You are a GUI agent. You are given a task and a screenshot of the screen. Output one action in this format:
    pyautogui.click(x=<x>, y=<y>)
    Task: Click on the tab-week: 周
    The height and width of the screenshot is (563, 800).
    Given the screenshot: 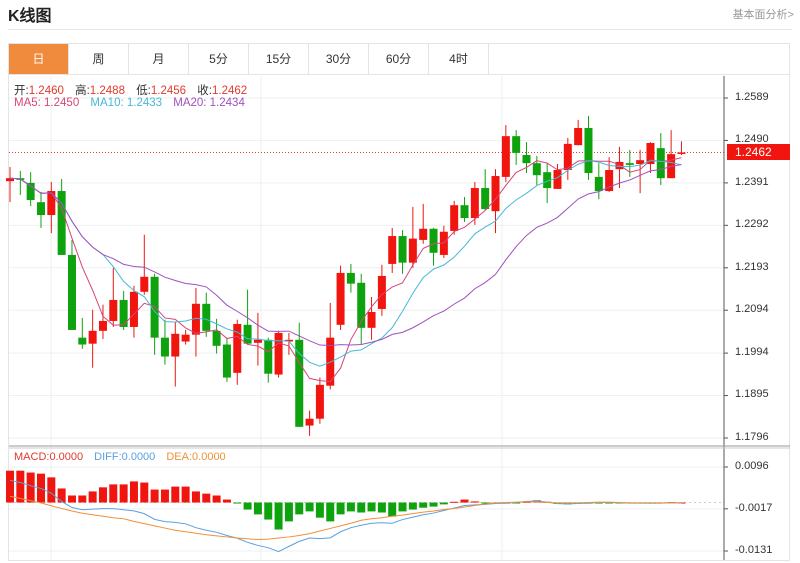 What is the action you would take?
    pyautogui.click(x=99, y=59)
    